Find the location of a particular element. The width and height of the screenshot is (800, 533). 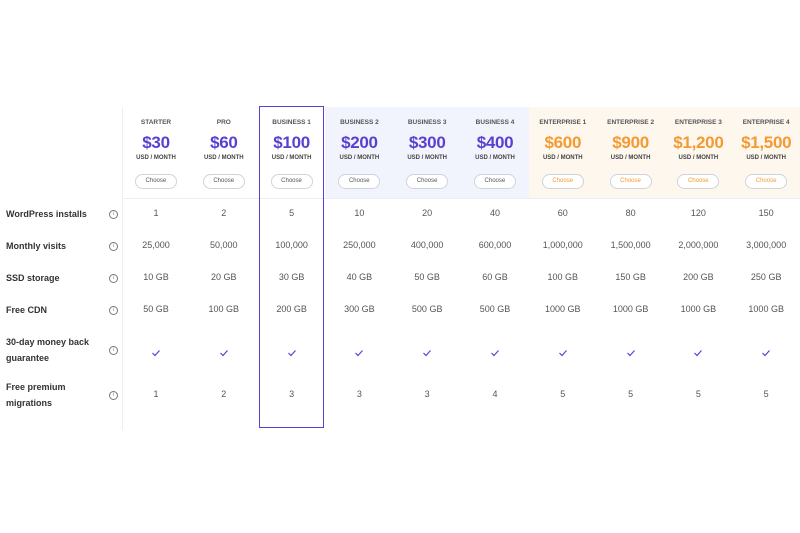

plan-price: $400 is located at coordinates (495, 142).